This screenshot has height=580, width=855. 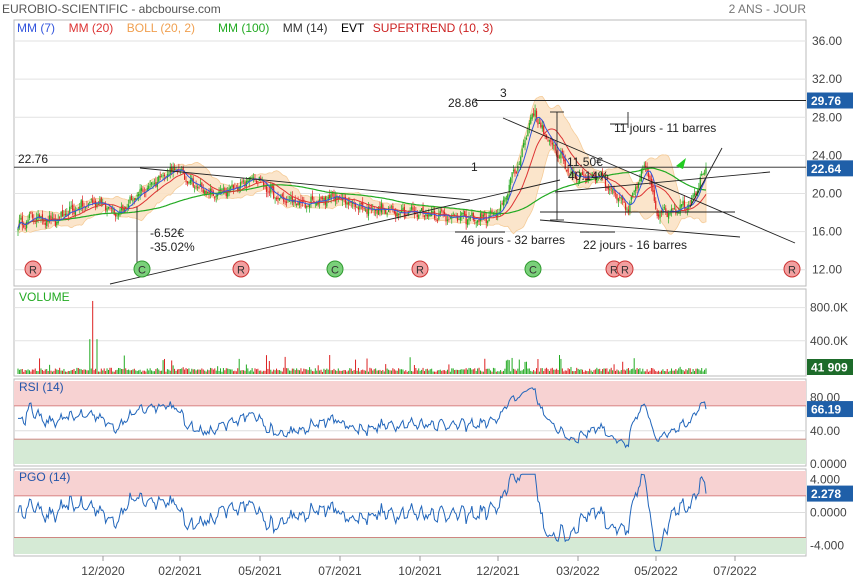 I want to click on price-tick-label: 12.00, so click(x=827, y=270).